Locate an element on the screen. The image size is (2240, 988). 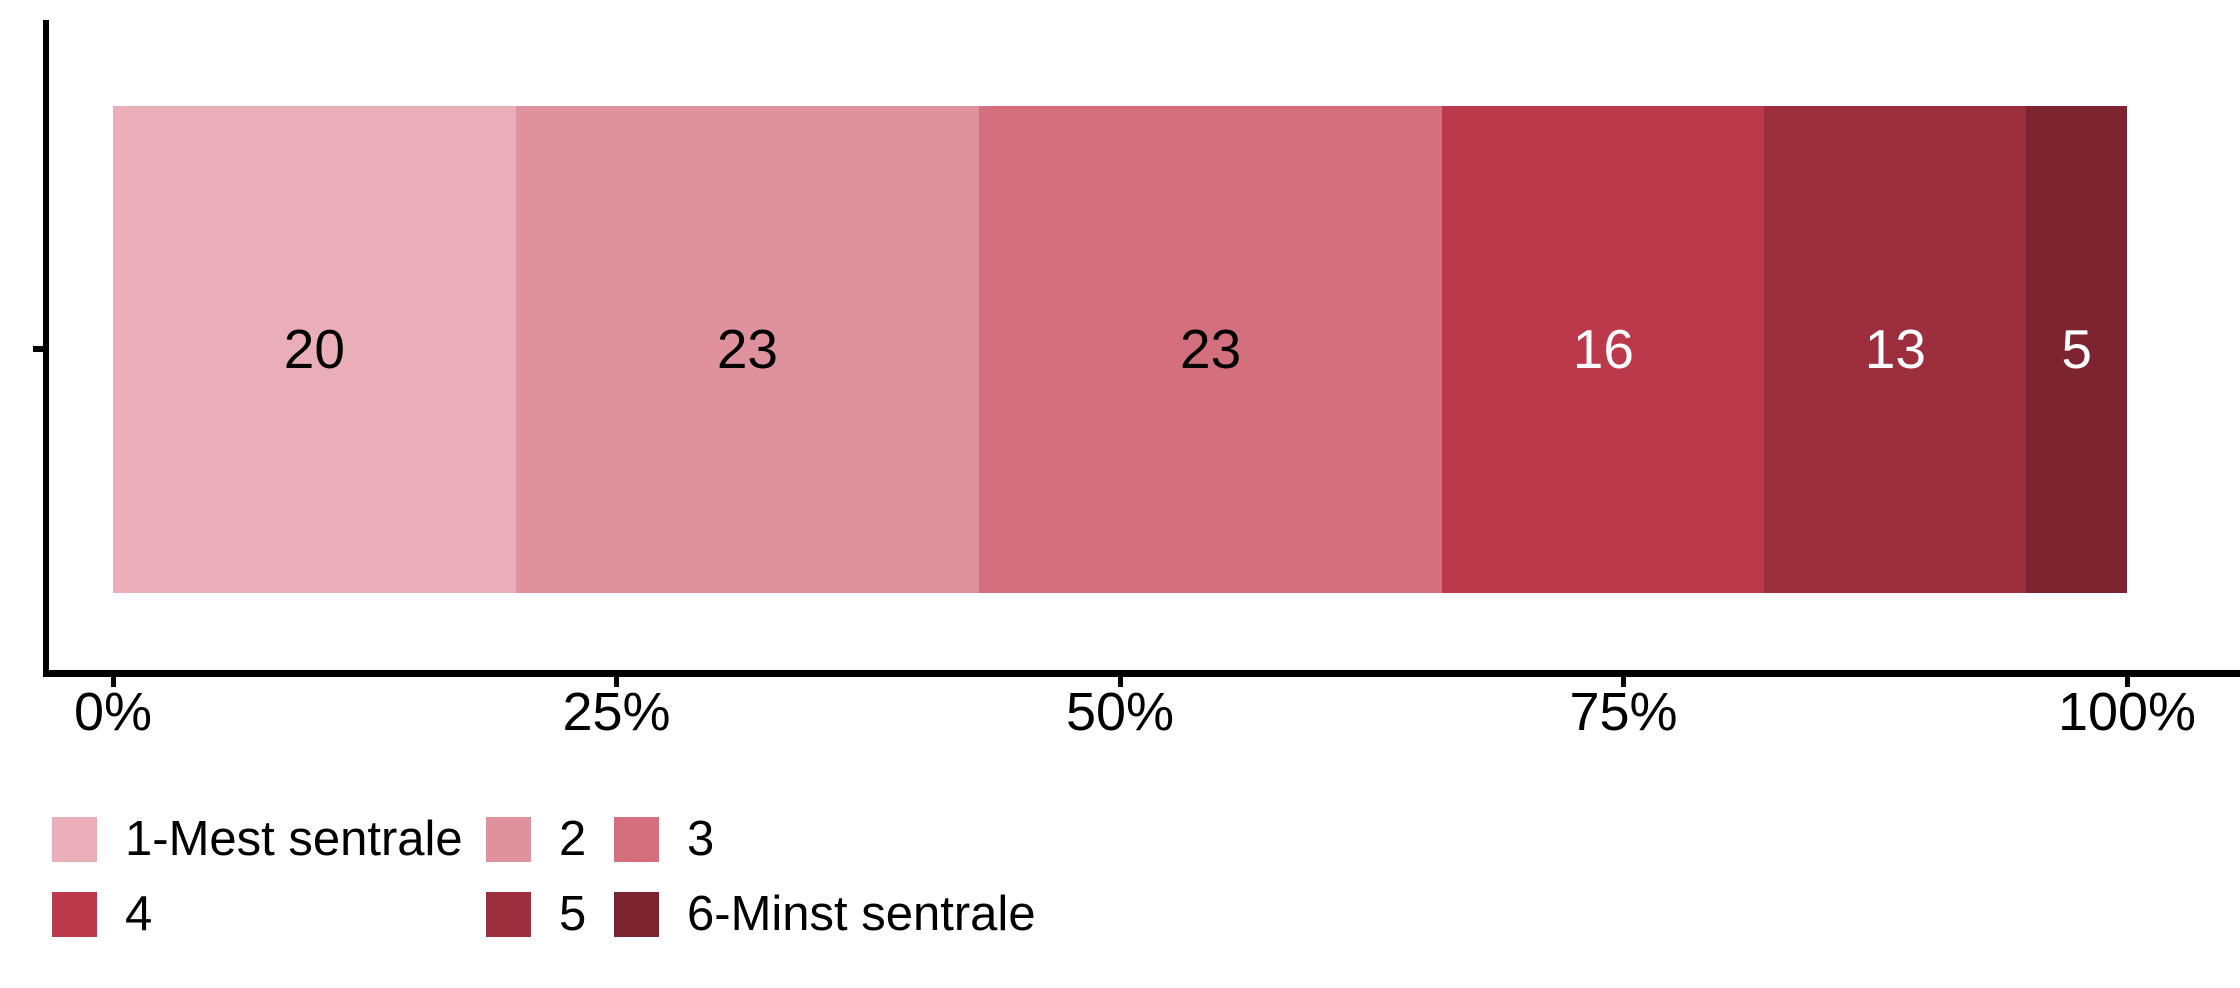
bar-segment-3: 23 is located at coordinates (1211, 349).